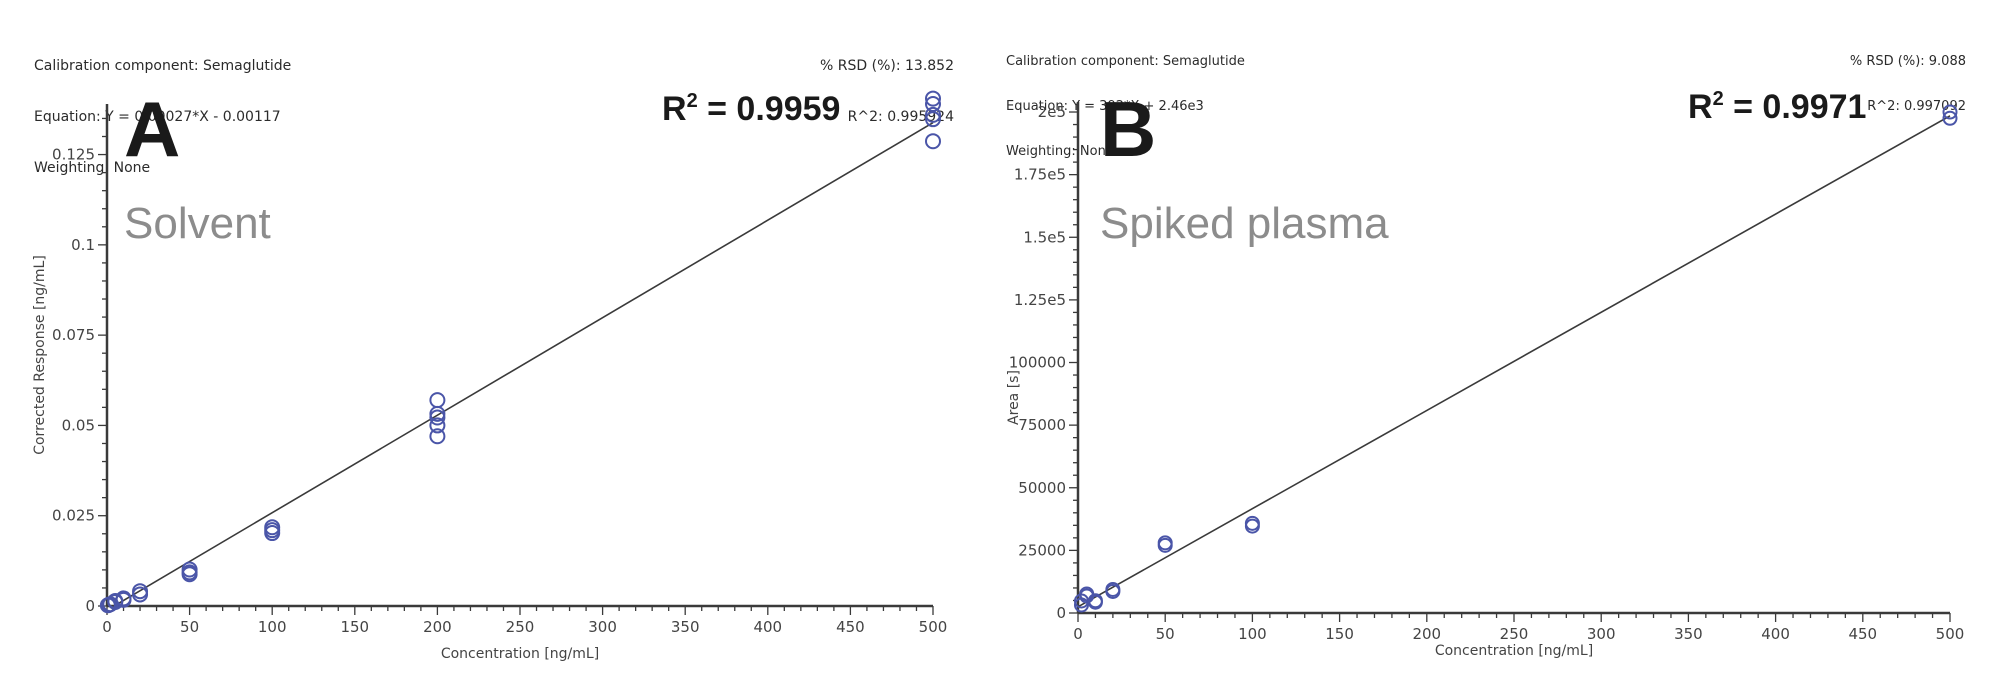  Describe the element at coordinates (73, 155) in the screenshot. I see `y-tick-label: 0.125` at that location.